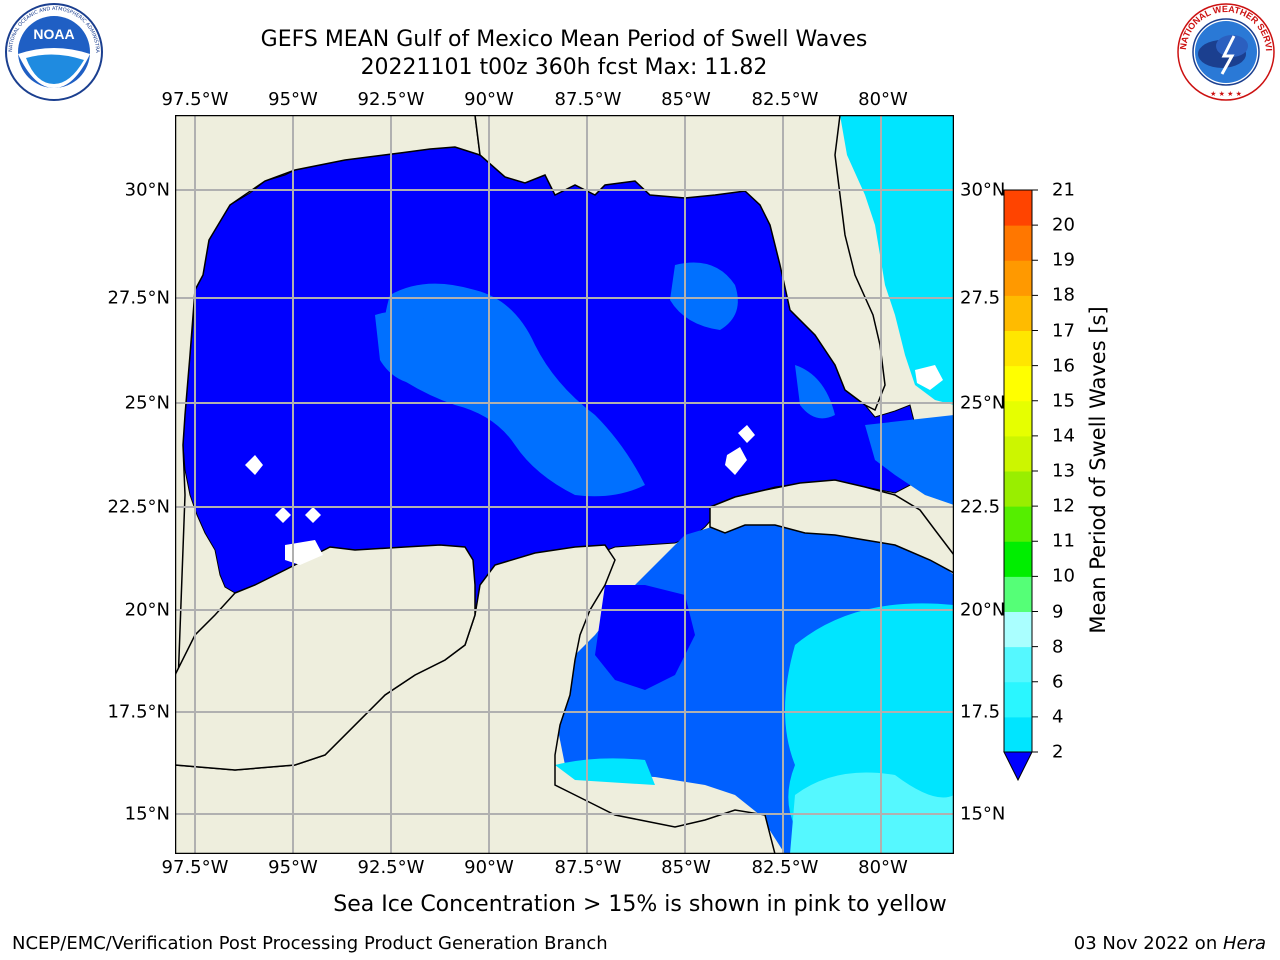 Image resolution: width=1280 pixels, height=960 pixels. What do you see at coordinates (138, 298) in the screenshot?
I see `lat-tick-left: 27.5°N` at bounding box center [138, 298].